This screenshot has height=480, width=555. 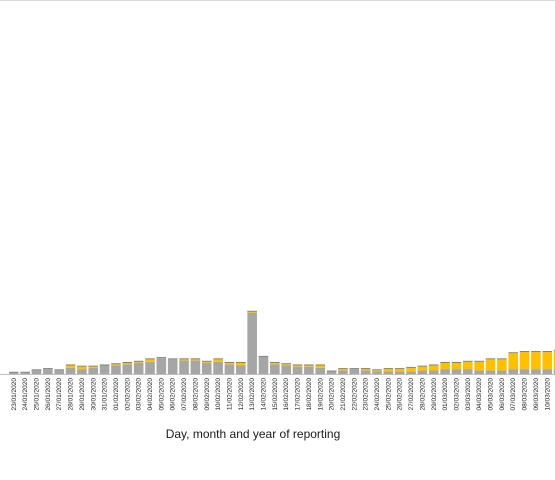 What do you see at coordinates (332, 394) in the screenshot?
I see `x-tick-label-28: 20/02/2020` at bounding box center [332, 394].